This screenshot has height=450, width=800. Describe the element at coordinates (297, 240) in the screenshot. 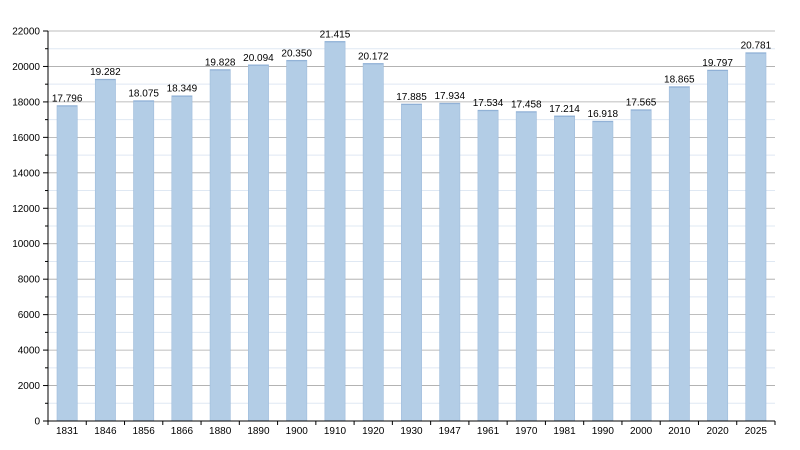

I see `bar-1900` at that location.